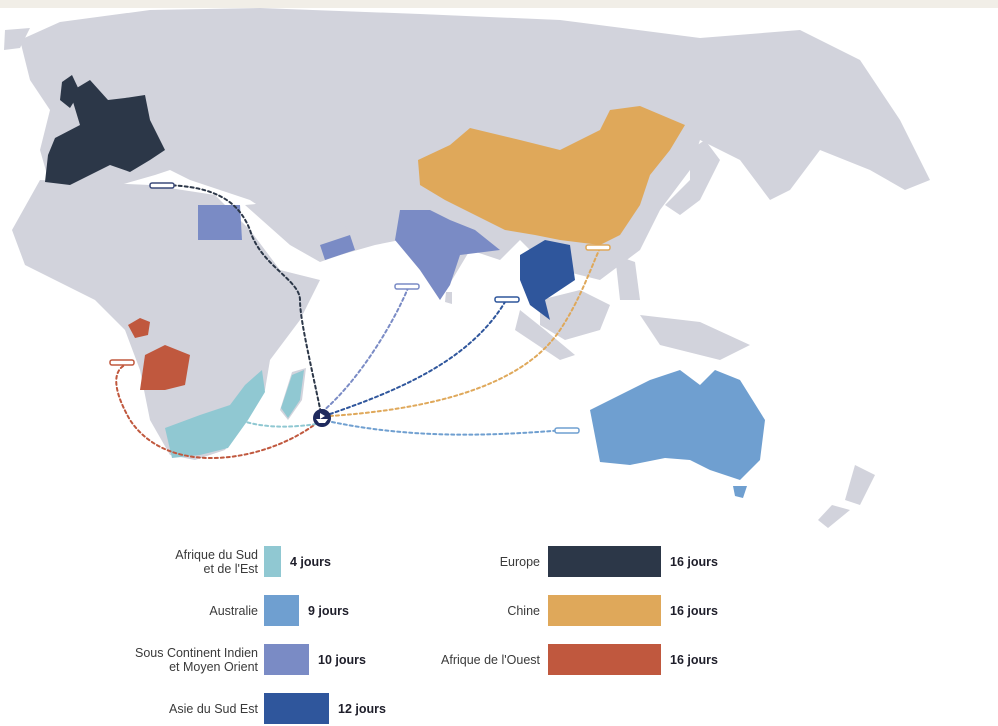 The image size is (998, 726). What do you see at coordinates (213, 709) in the screenshot?
I see `legend-label: Asie du Sud Est` at bounding box center [213, 709].